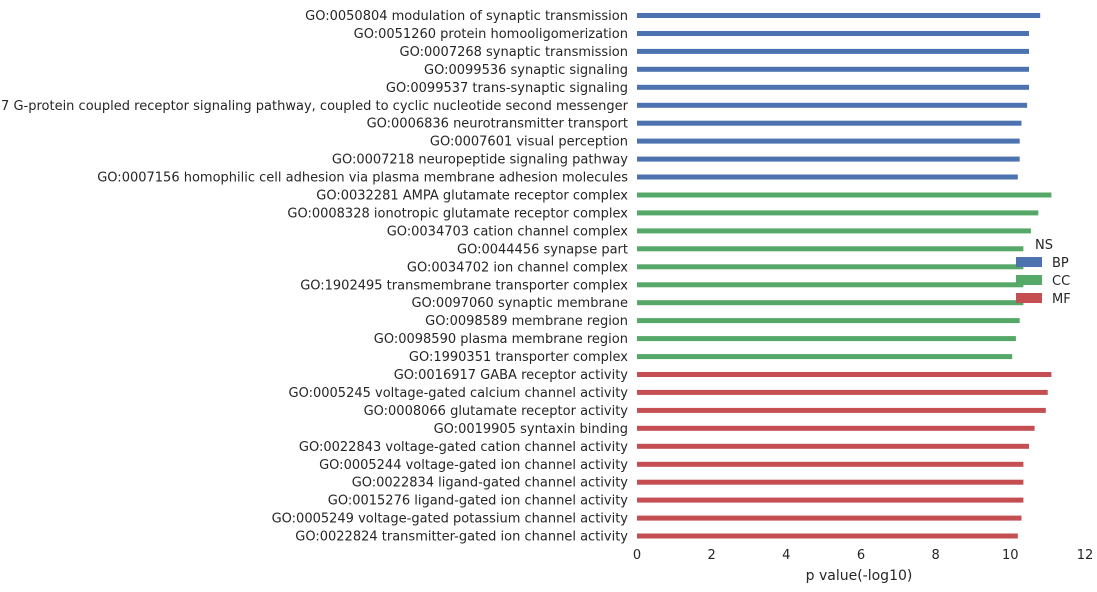 The height and width of the screenshot is (592, 1097). What do you see at coordinates (490, 483) in the screenshot?
I see `category-label: GO:0022834 ligand-gated channel activity` at bounding box center [490, 483].